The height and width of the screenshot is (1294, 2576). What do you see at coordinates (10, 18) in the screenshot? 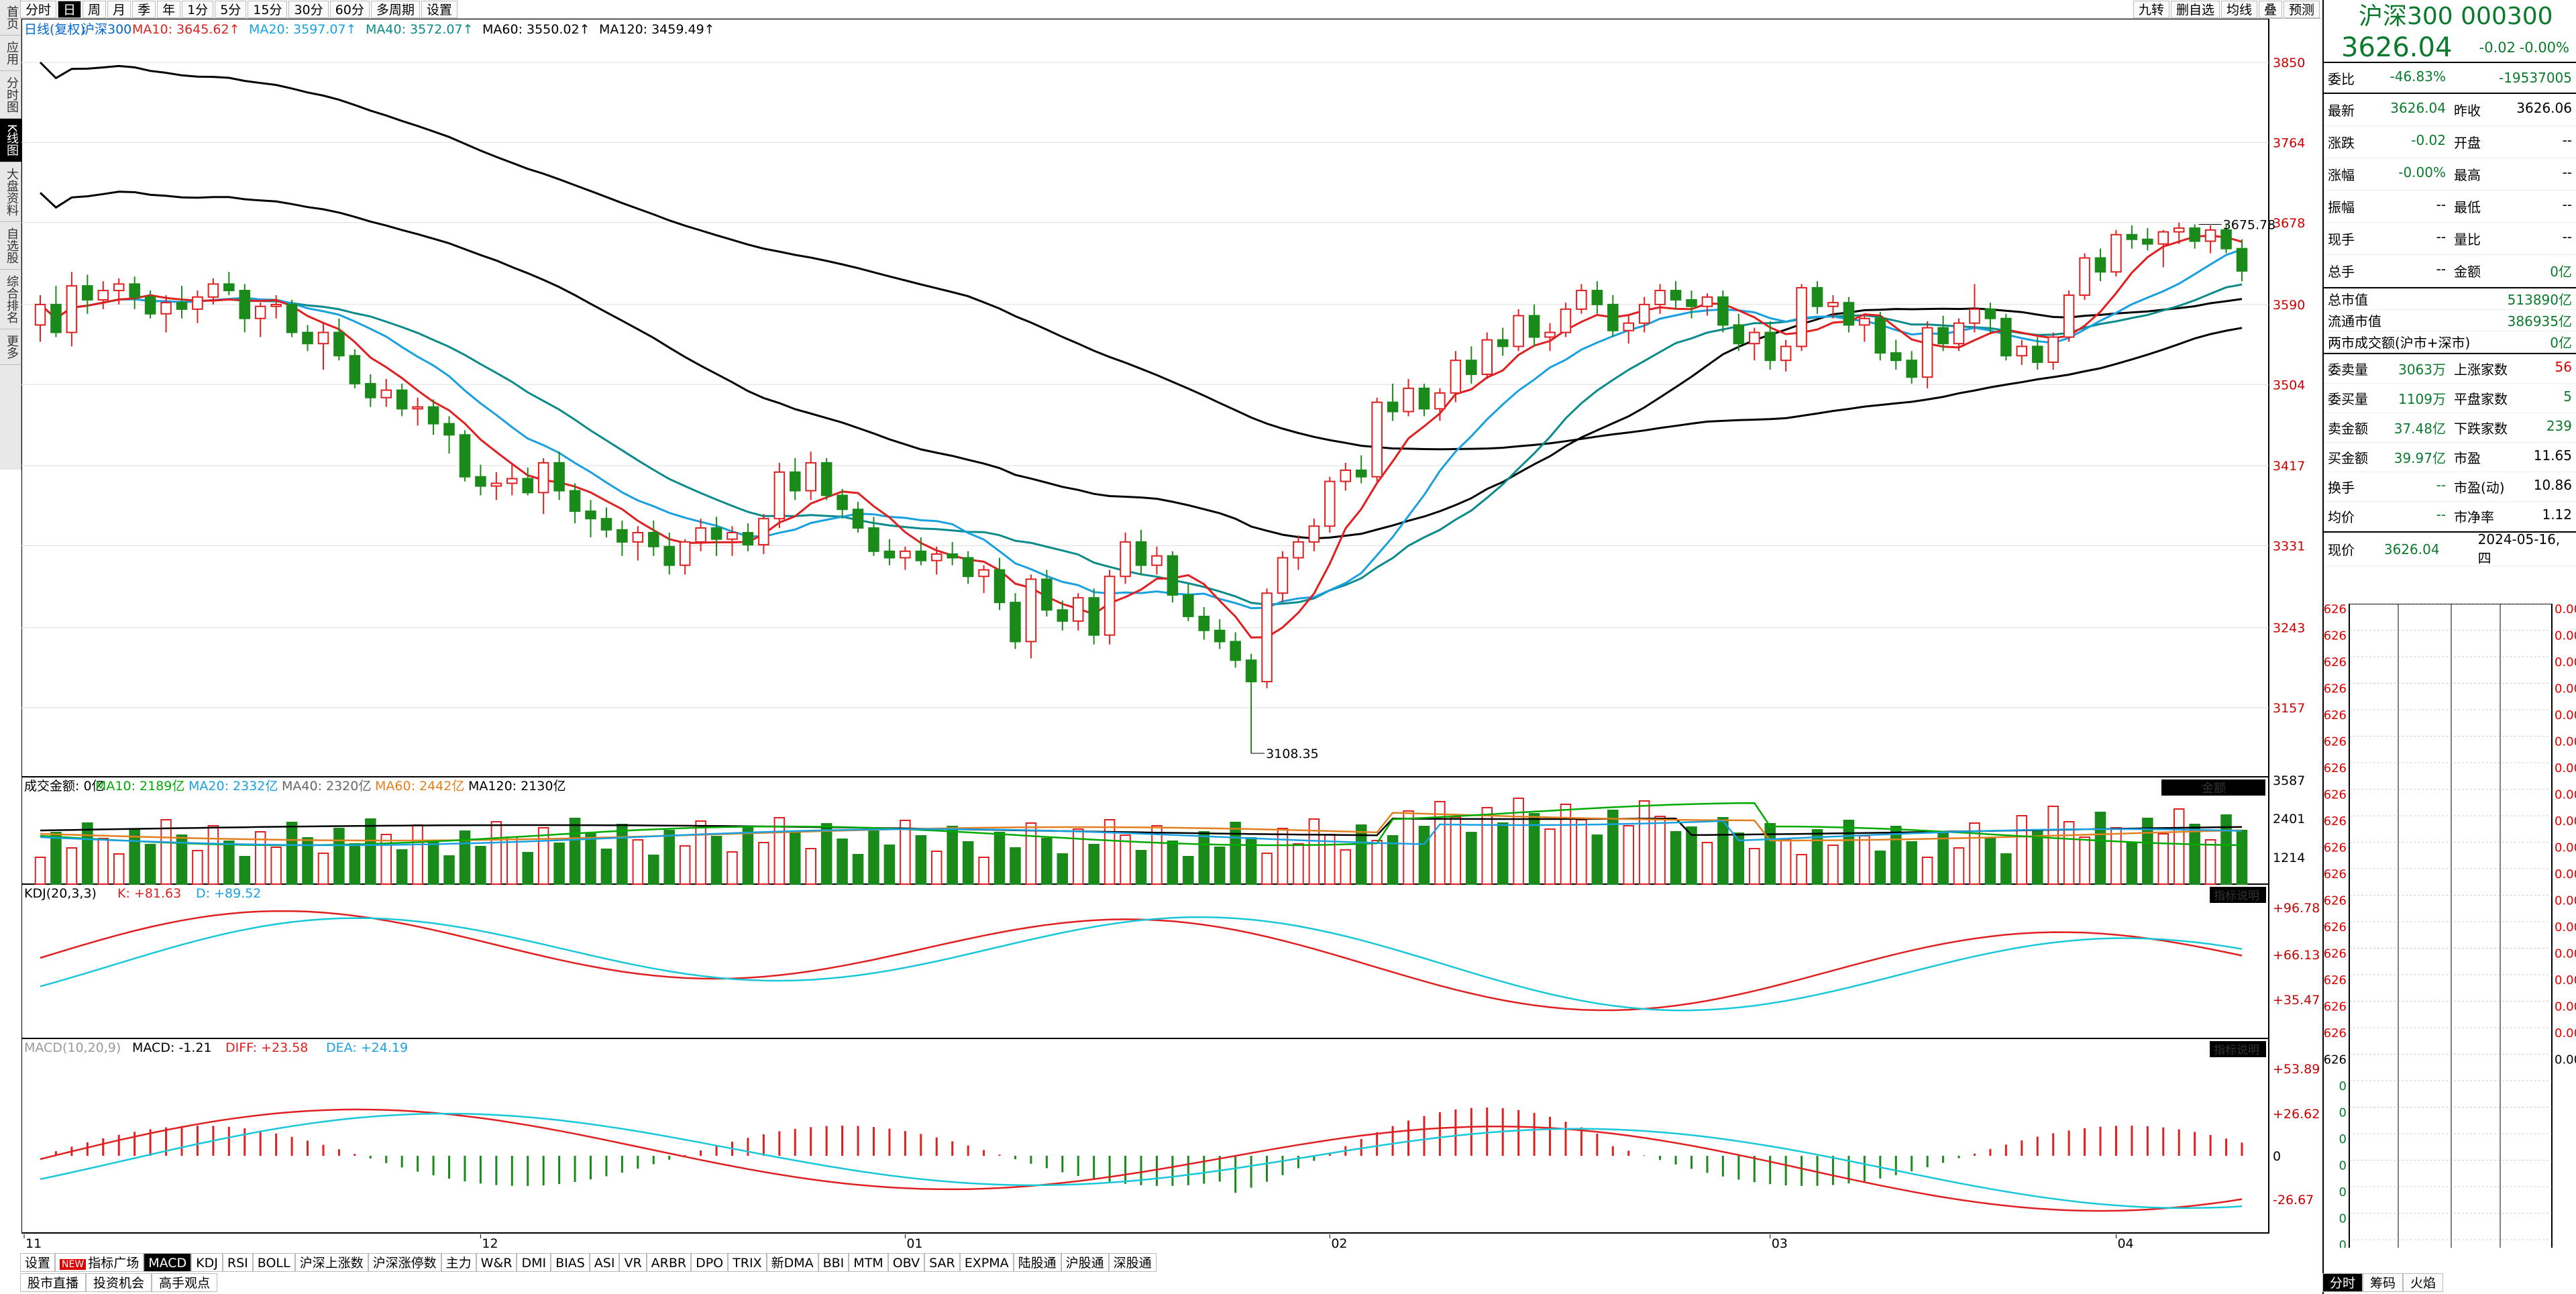
I see `side-tab: 首页` at bounding box center [10, 18].